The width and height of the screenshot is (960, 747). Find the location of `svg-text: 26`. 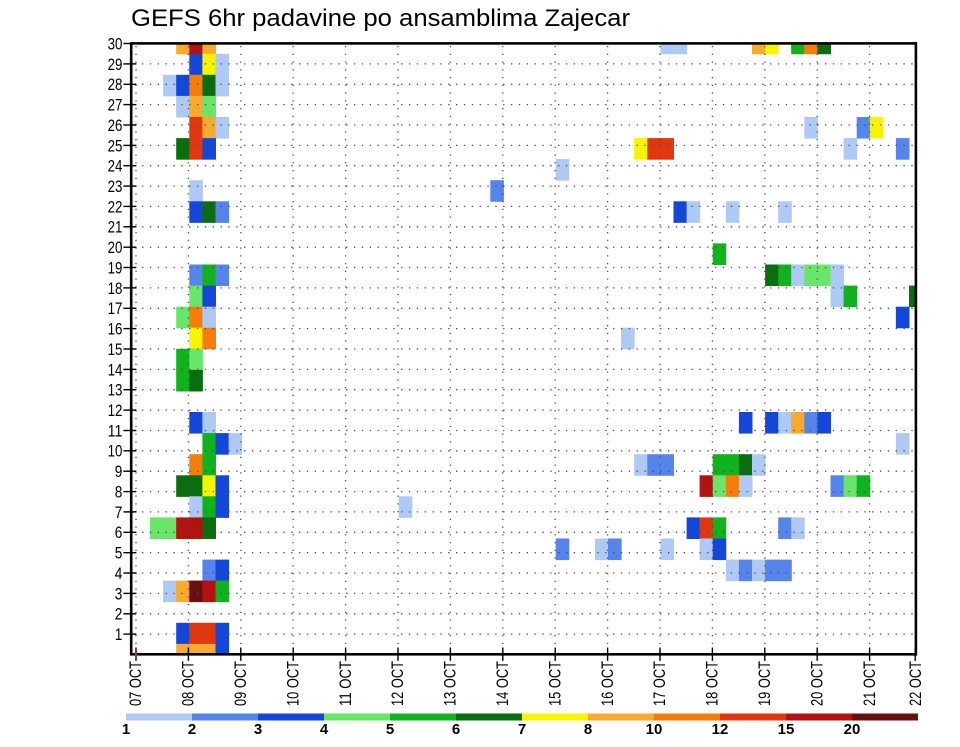

svg-text: 26 is located at coordinates (115, 126).